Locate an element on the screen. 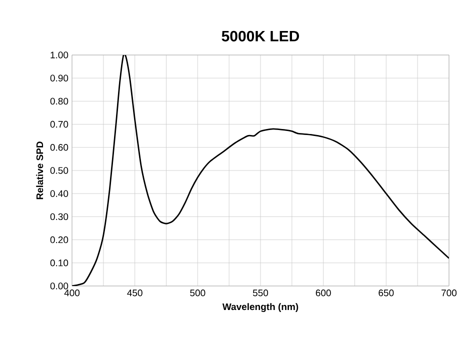 This screenshot has width=474, height=347. y-tick-label: 0.50 is located at coordinates (59, 170).